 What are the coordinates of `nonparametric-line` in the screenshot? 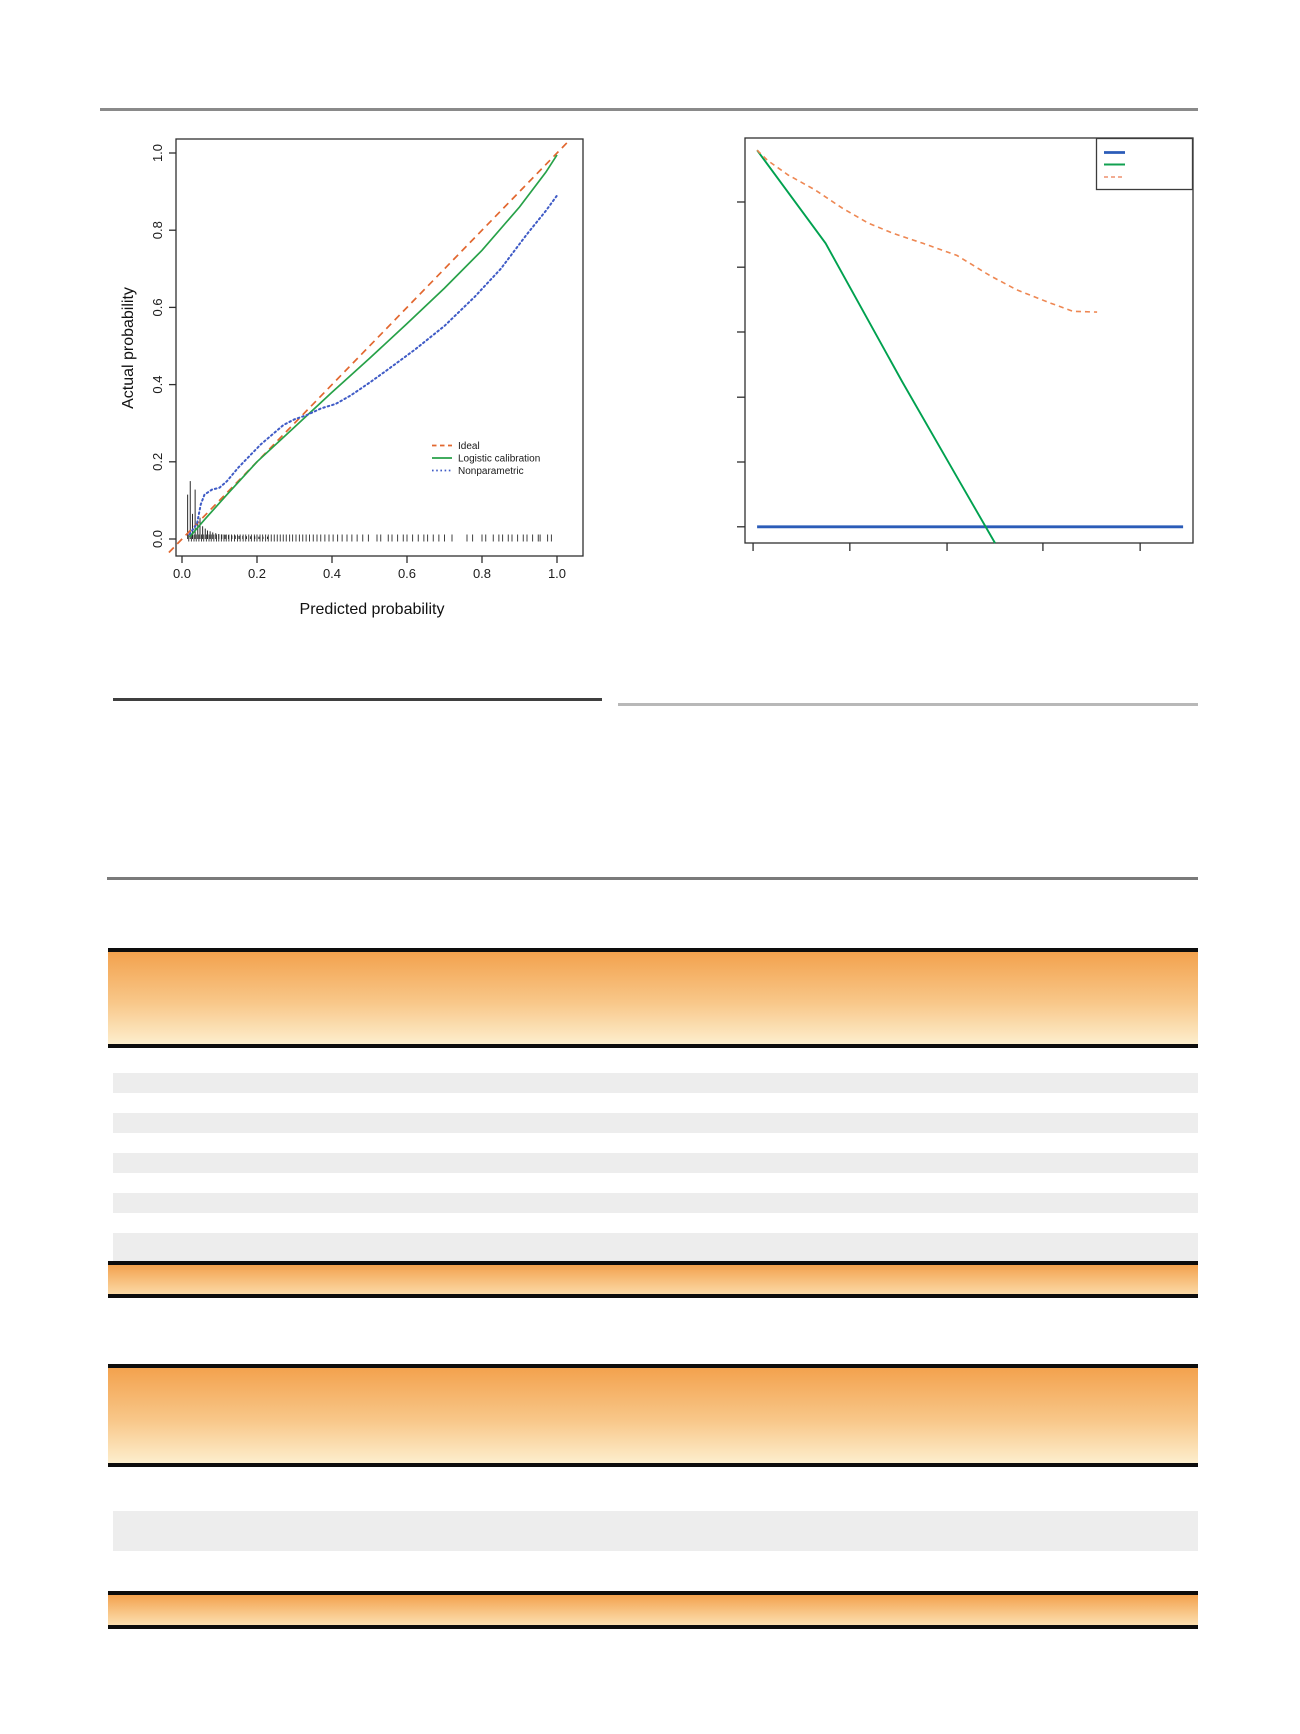 It's located at (373, 365).